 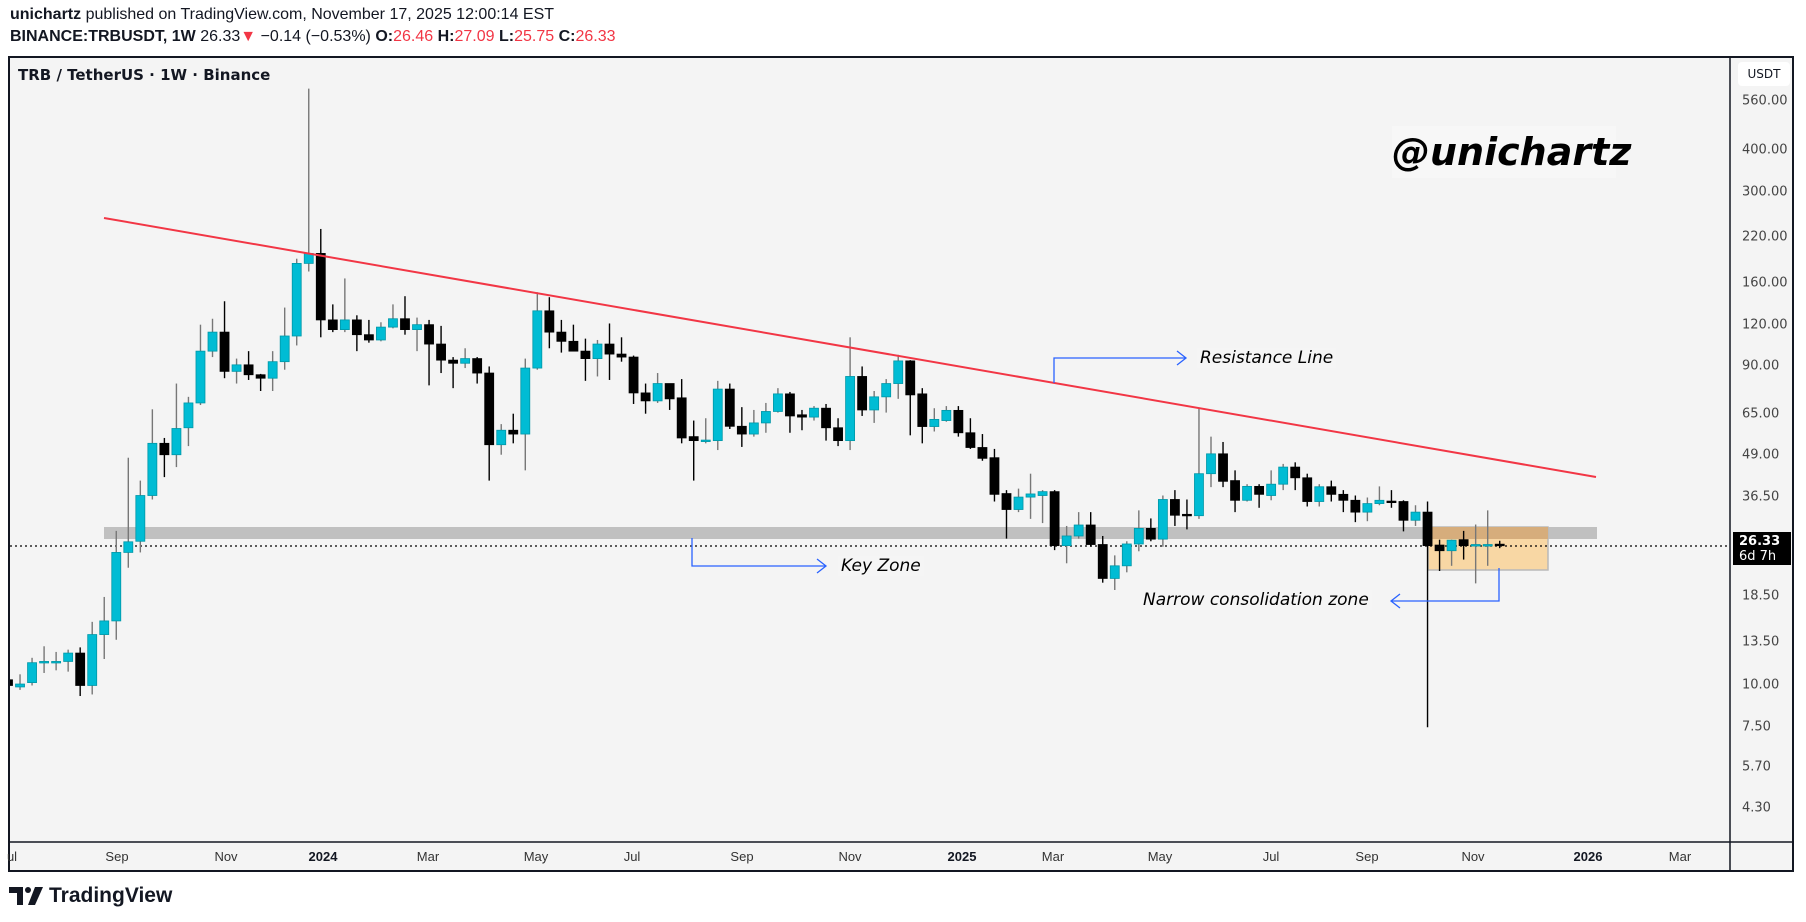 What do you see at coordinates (46, 14) in the screenshot?
I see `author-name: unichartz` at bounding box center [46, 14].